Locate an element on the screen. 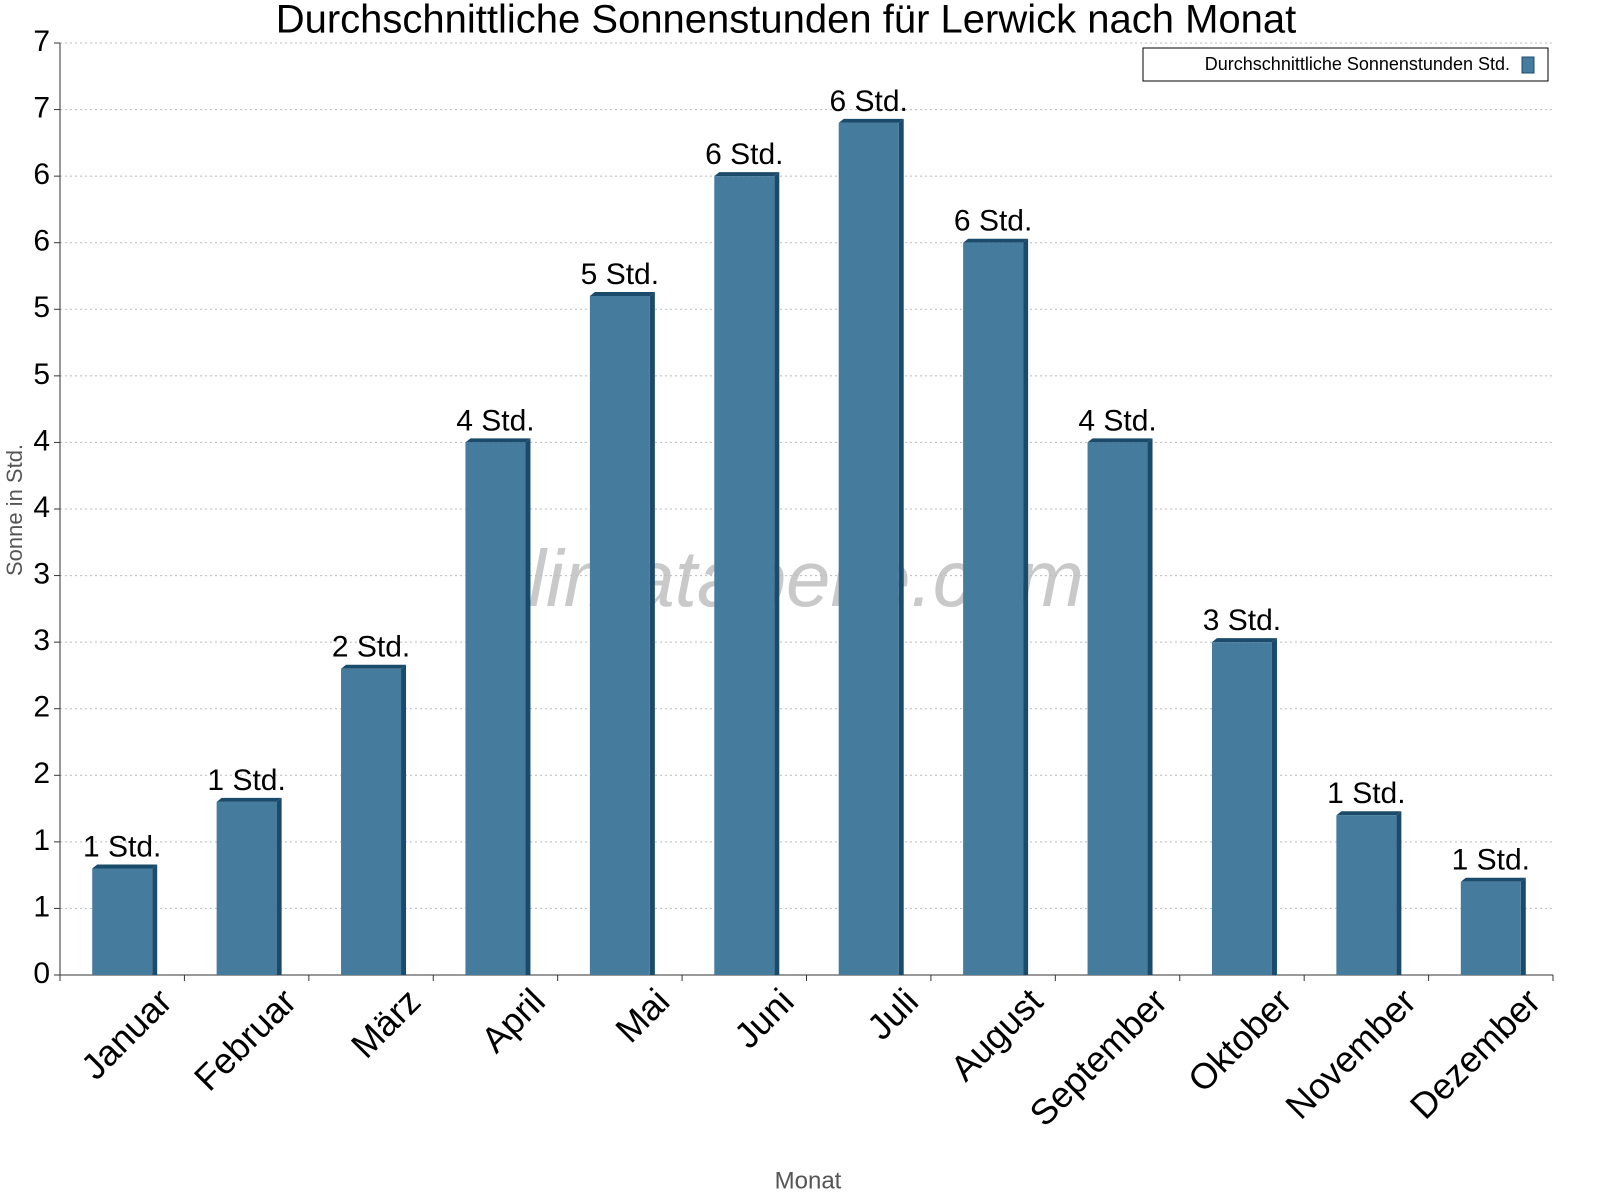  value-label: 5 Std. is located at coordinates (620, 274).